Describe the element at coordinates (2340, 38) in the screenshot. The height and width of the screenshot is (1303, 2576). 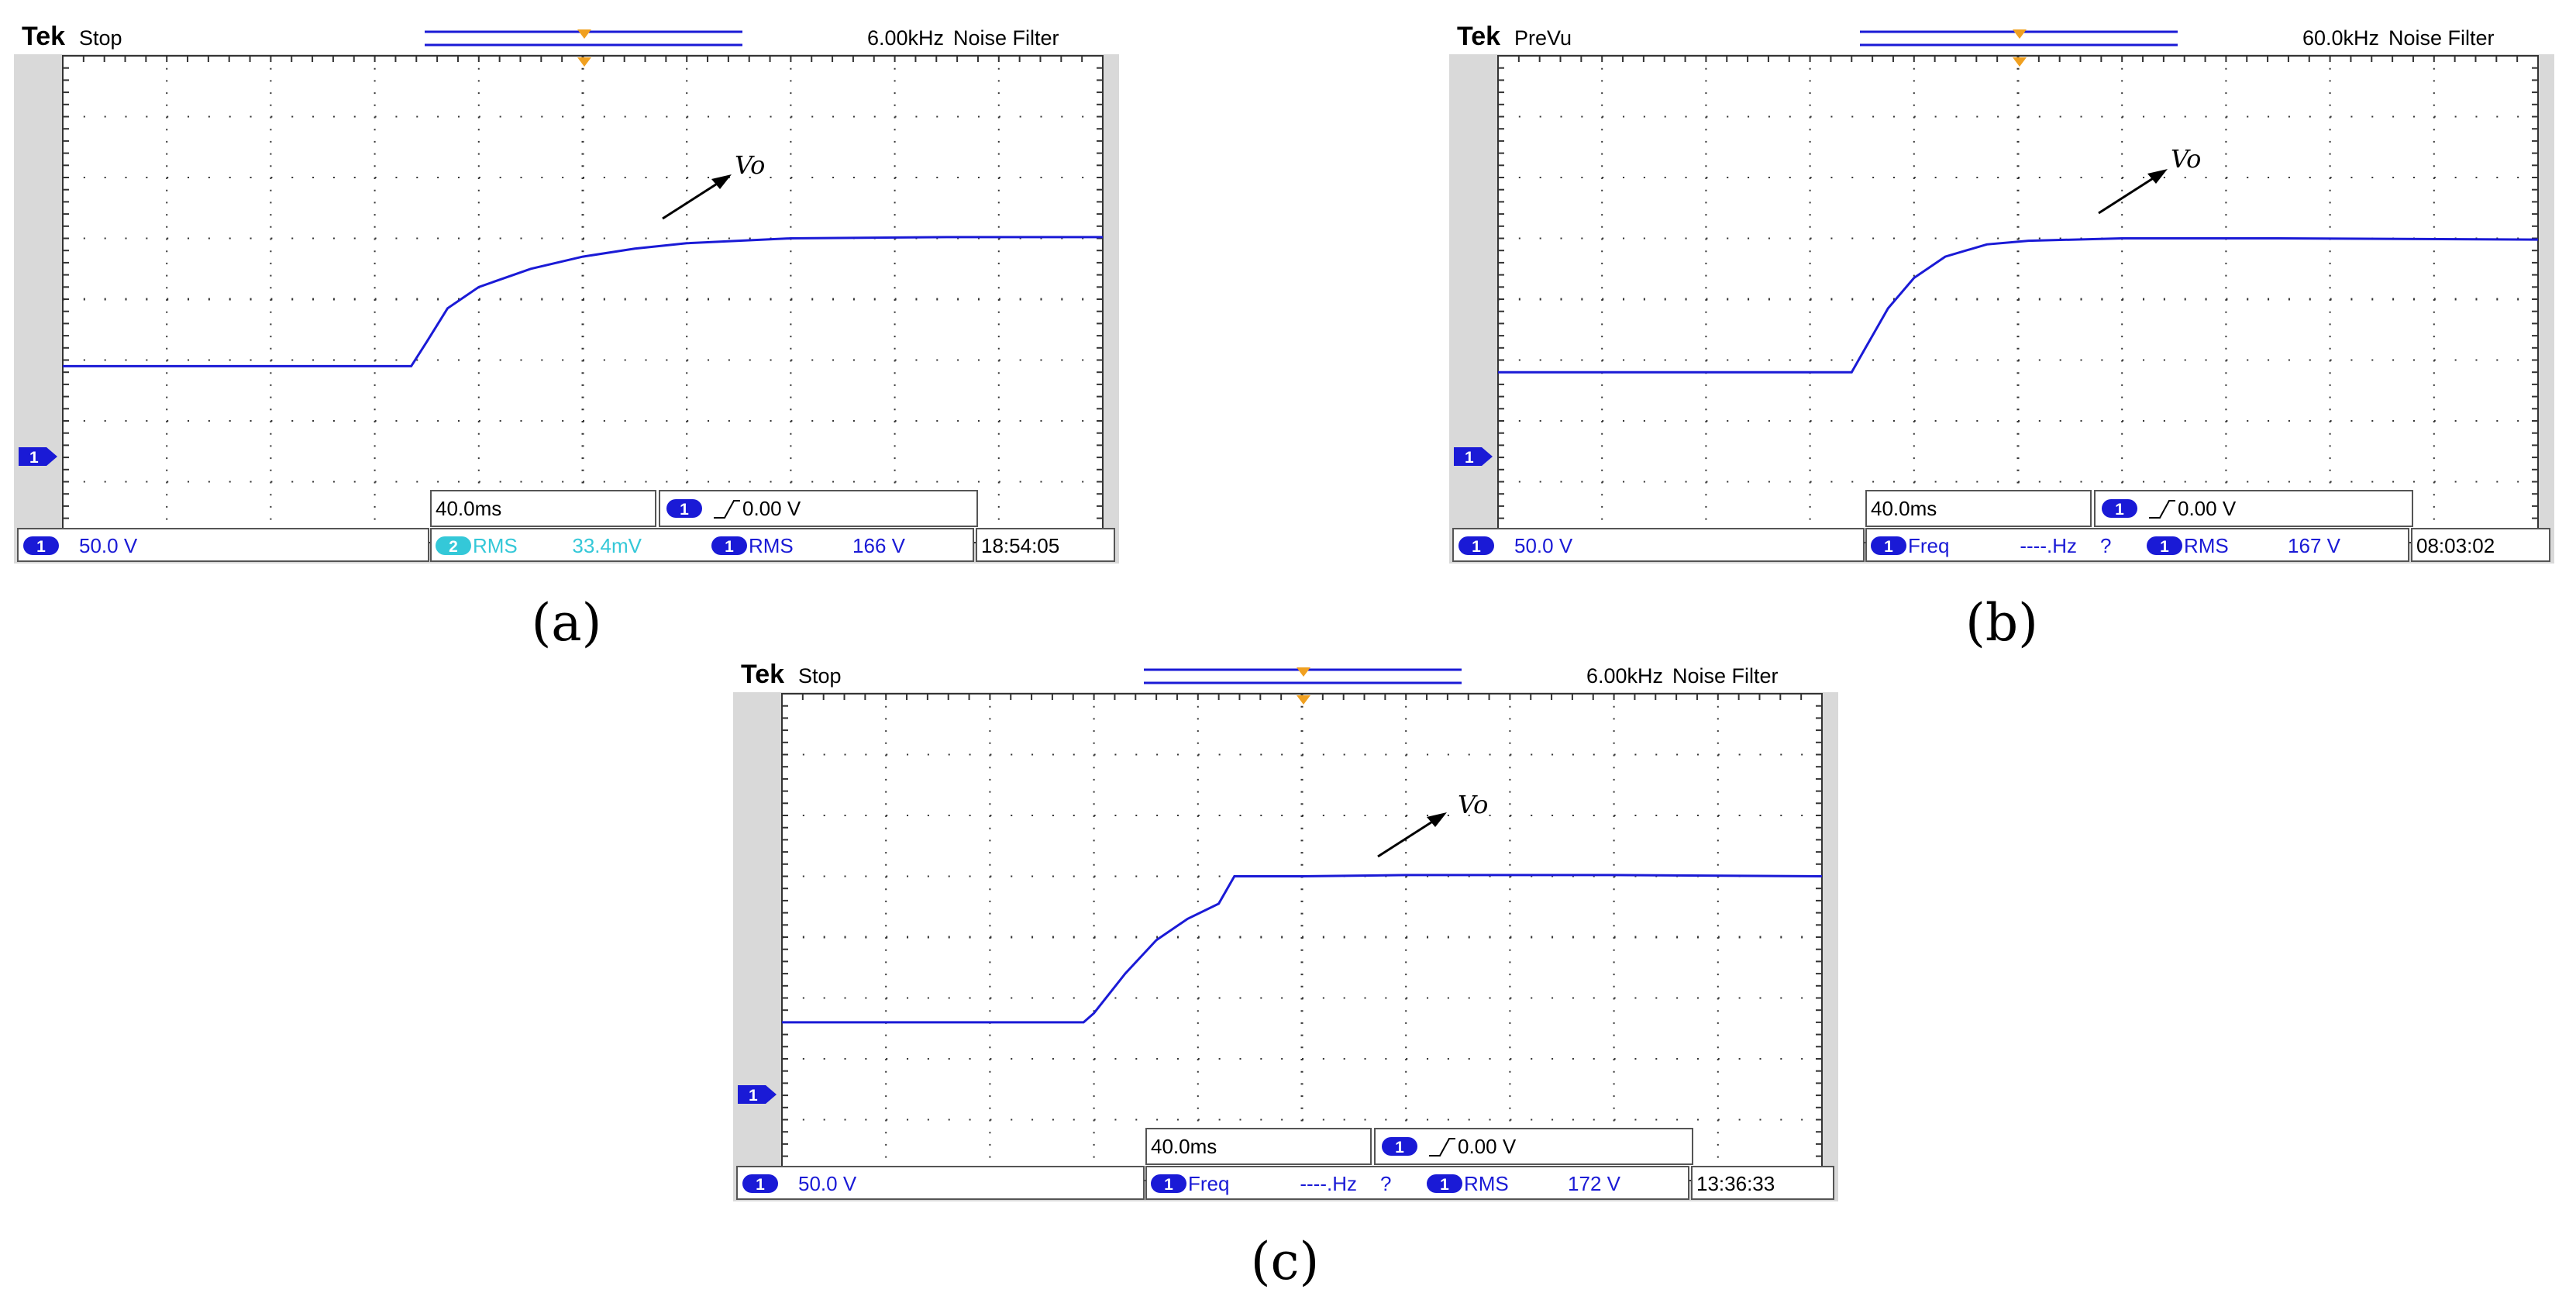
I see `noise-filter-frequency: 60.0kHz` at that location.